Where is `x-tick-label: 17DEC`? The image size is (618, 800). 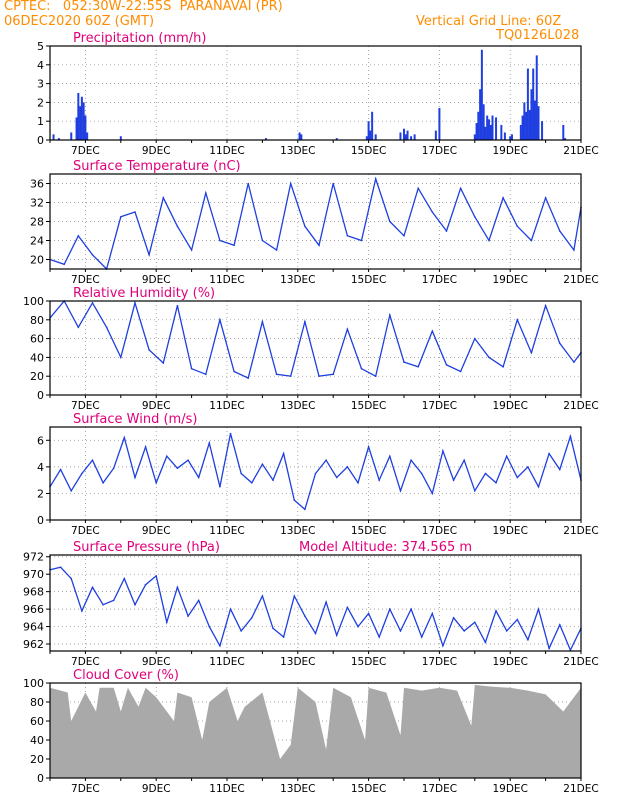 x-tick-label: 17DEC is located at coordinates (439, 662).